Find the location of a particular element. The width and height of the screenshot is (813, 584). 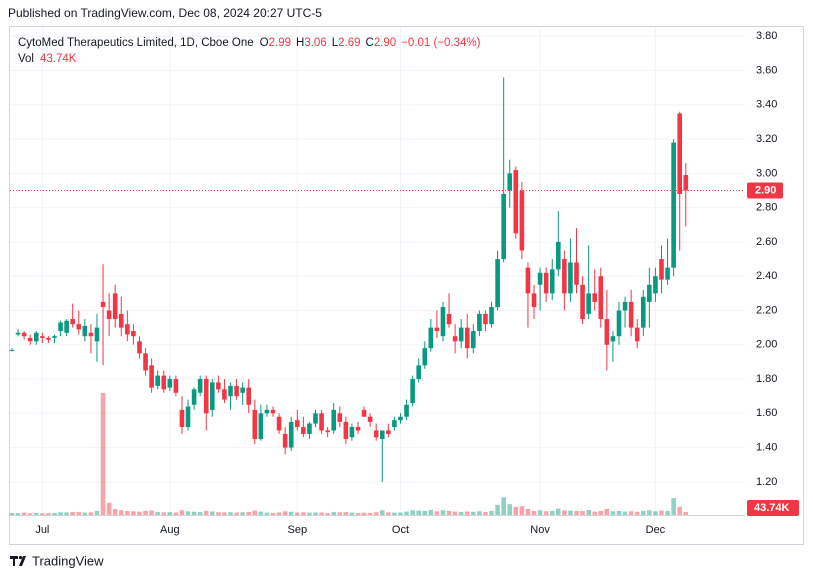

last-price-badge is located at coordinates (765, 190).